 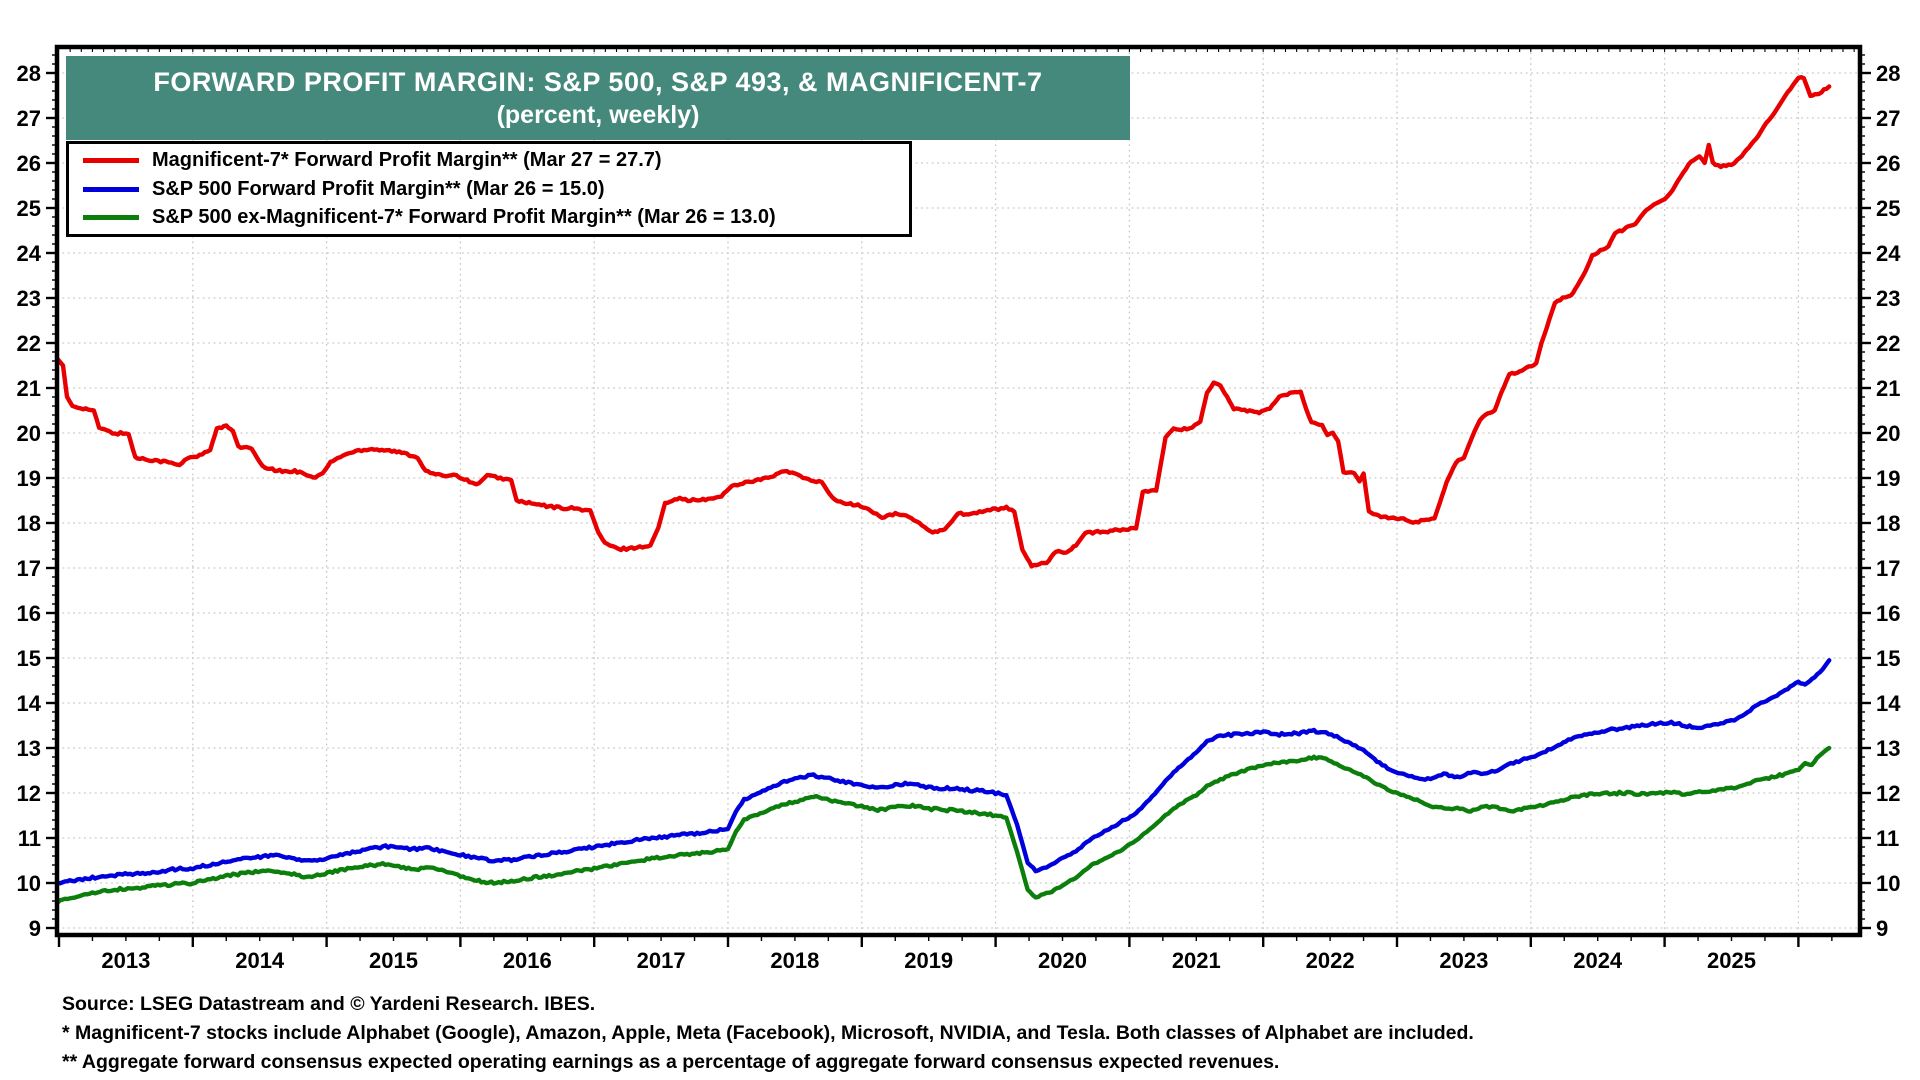 What do you see at coordinates (29, 253) in the screenshot?
I see `y-axis-label-left: 24` at bounding box center [29, 253].